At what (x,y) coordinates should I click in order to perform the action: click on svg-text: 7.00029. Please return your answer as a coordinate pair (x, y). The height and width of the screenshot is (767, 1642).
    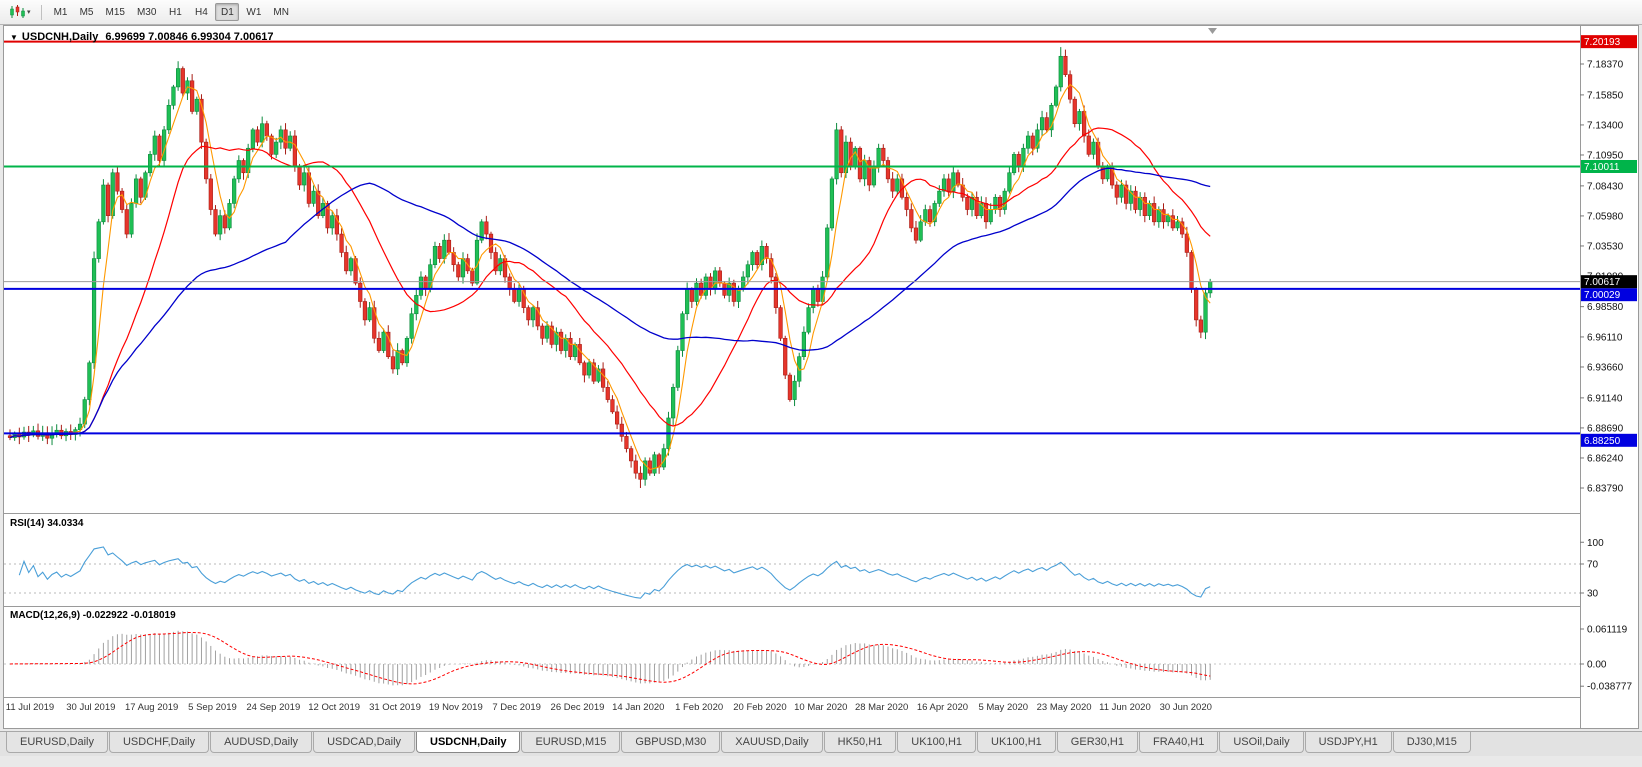
    Looking at the image, I should click on (1602, 295).